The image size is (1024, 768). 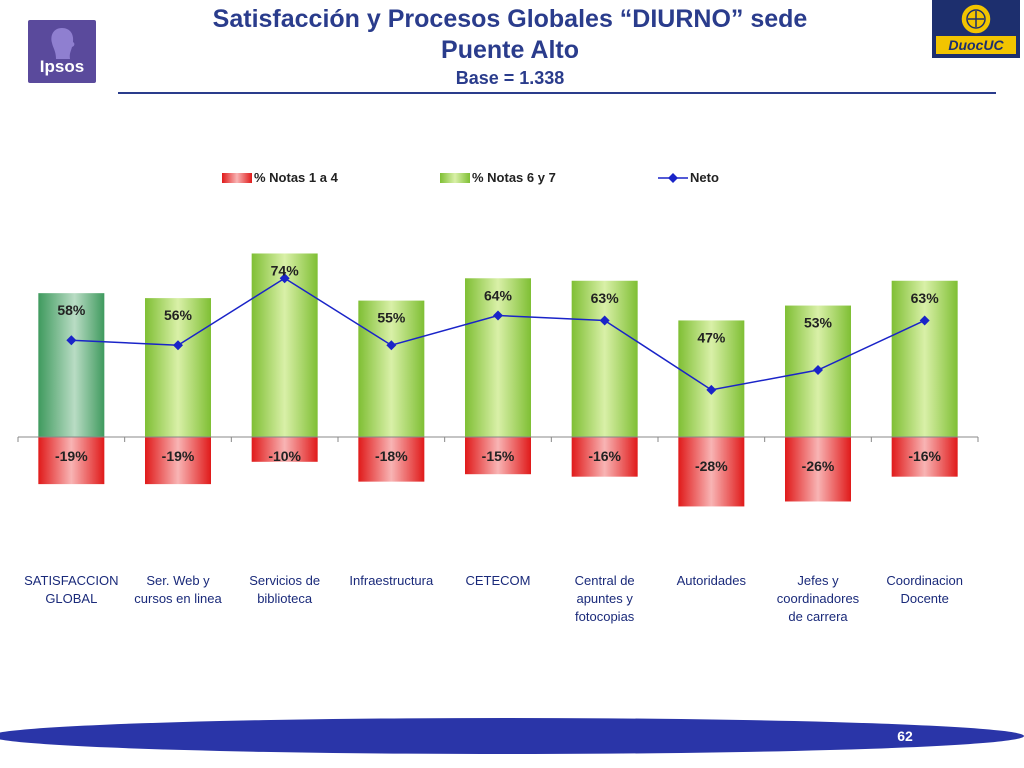 What do you see at coordinates (704, 177) in the screenshot?
I see `legend-item-neto: Neto` at bounding box center [704, 177].